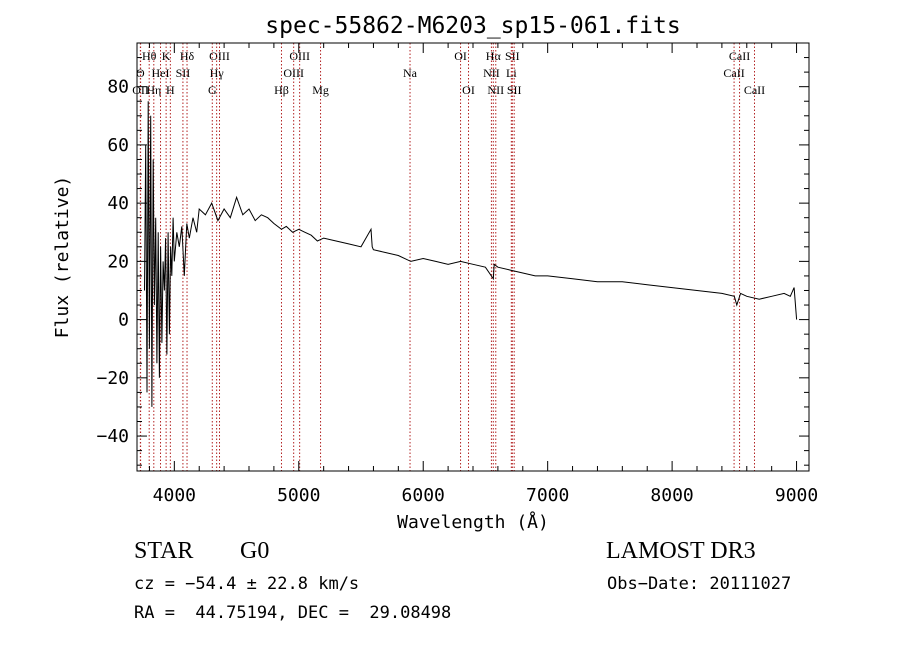 This screenshot has height=649, width=900. What do you see at coordinates (123, 320) in the screenshot?
I see `y-tick-label: 0` at bounding box center [123, 320].